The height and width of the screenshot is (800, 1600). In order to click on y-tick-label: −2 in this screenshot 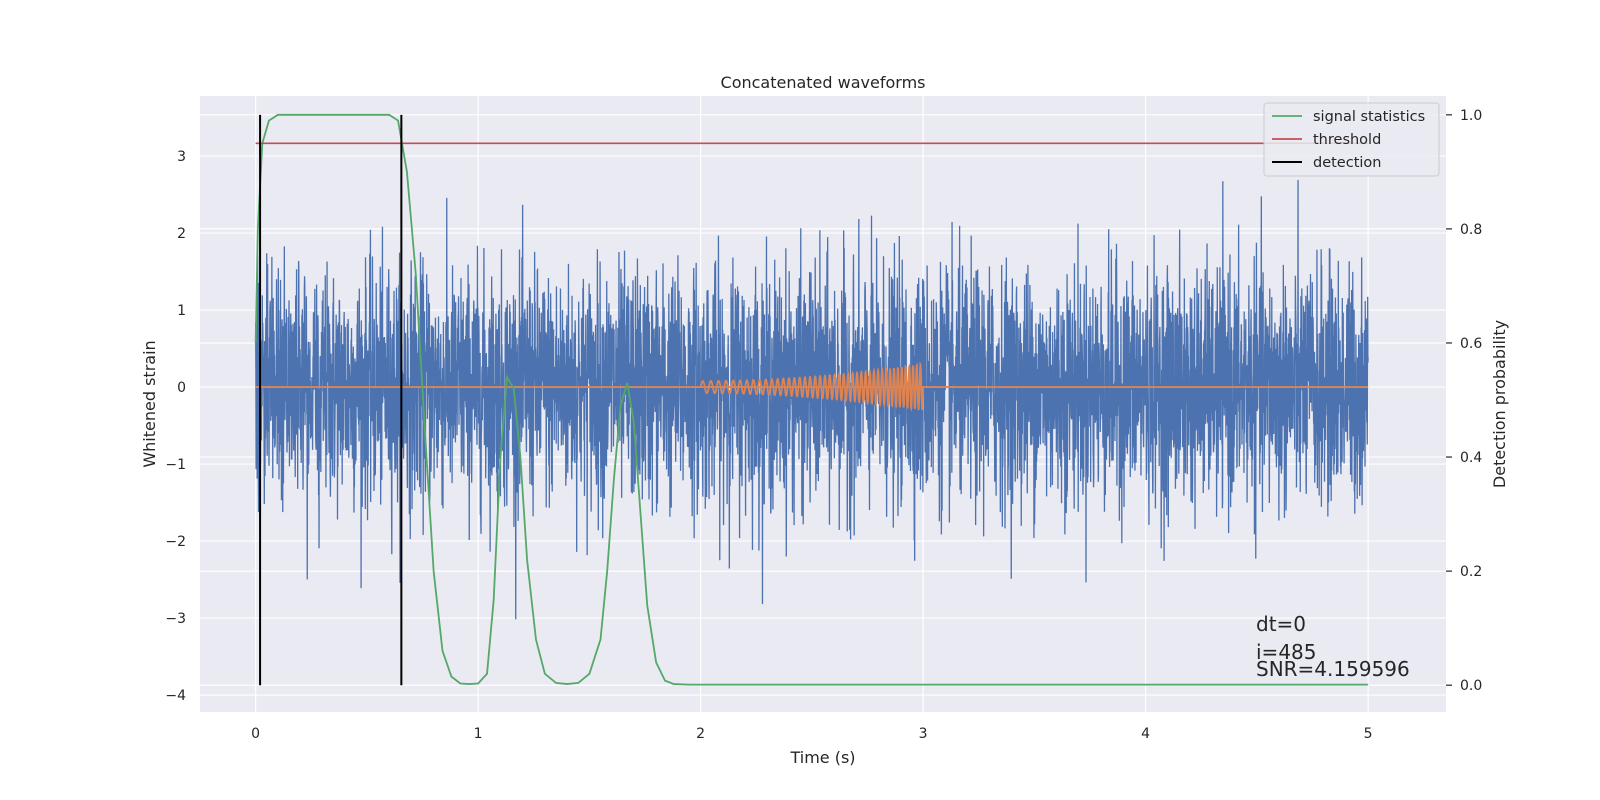, I will do `click(175, 542)`.